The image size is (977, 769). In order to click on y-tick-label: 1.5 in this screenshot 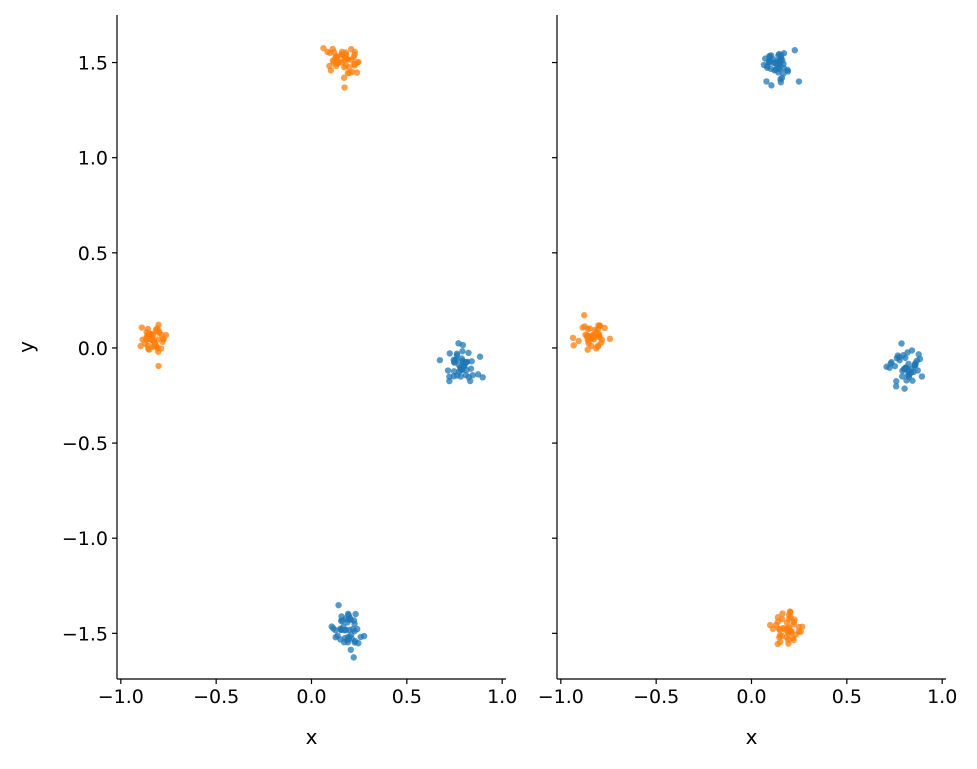, I will do `click(93, 64)`.